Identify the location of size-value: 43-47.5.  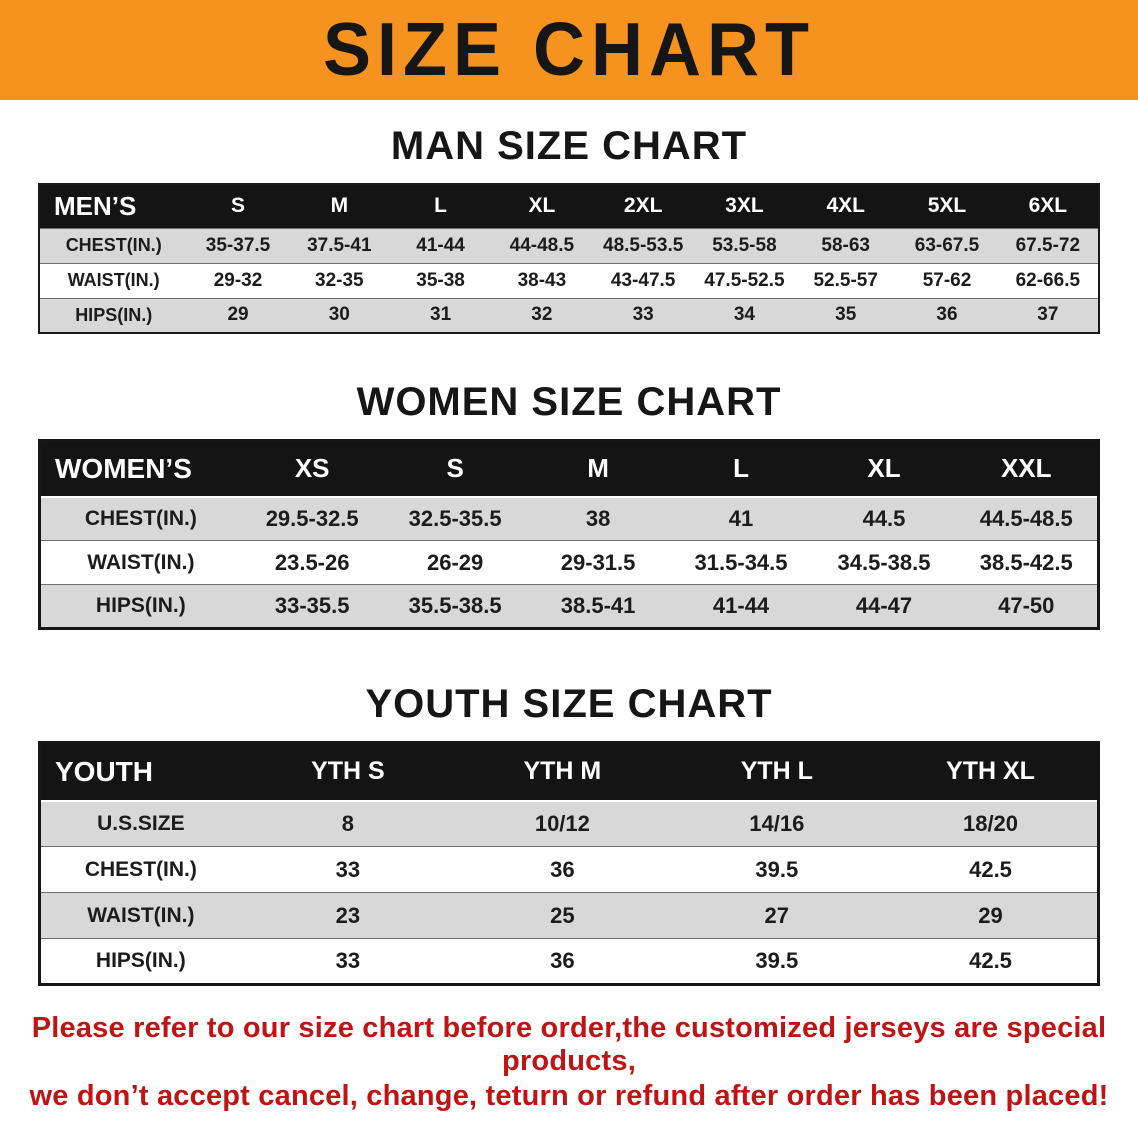
(643, 280).